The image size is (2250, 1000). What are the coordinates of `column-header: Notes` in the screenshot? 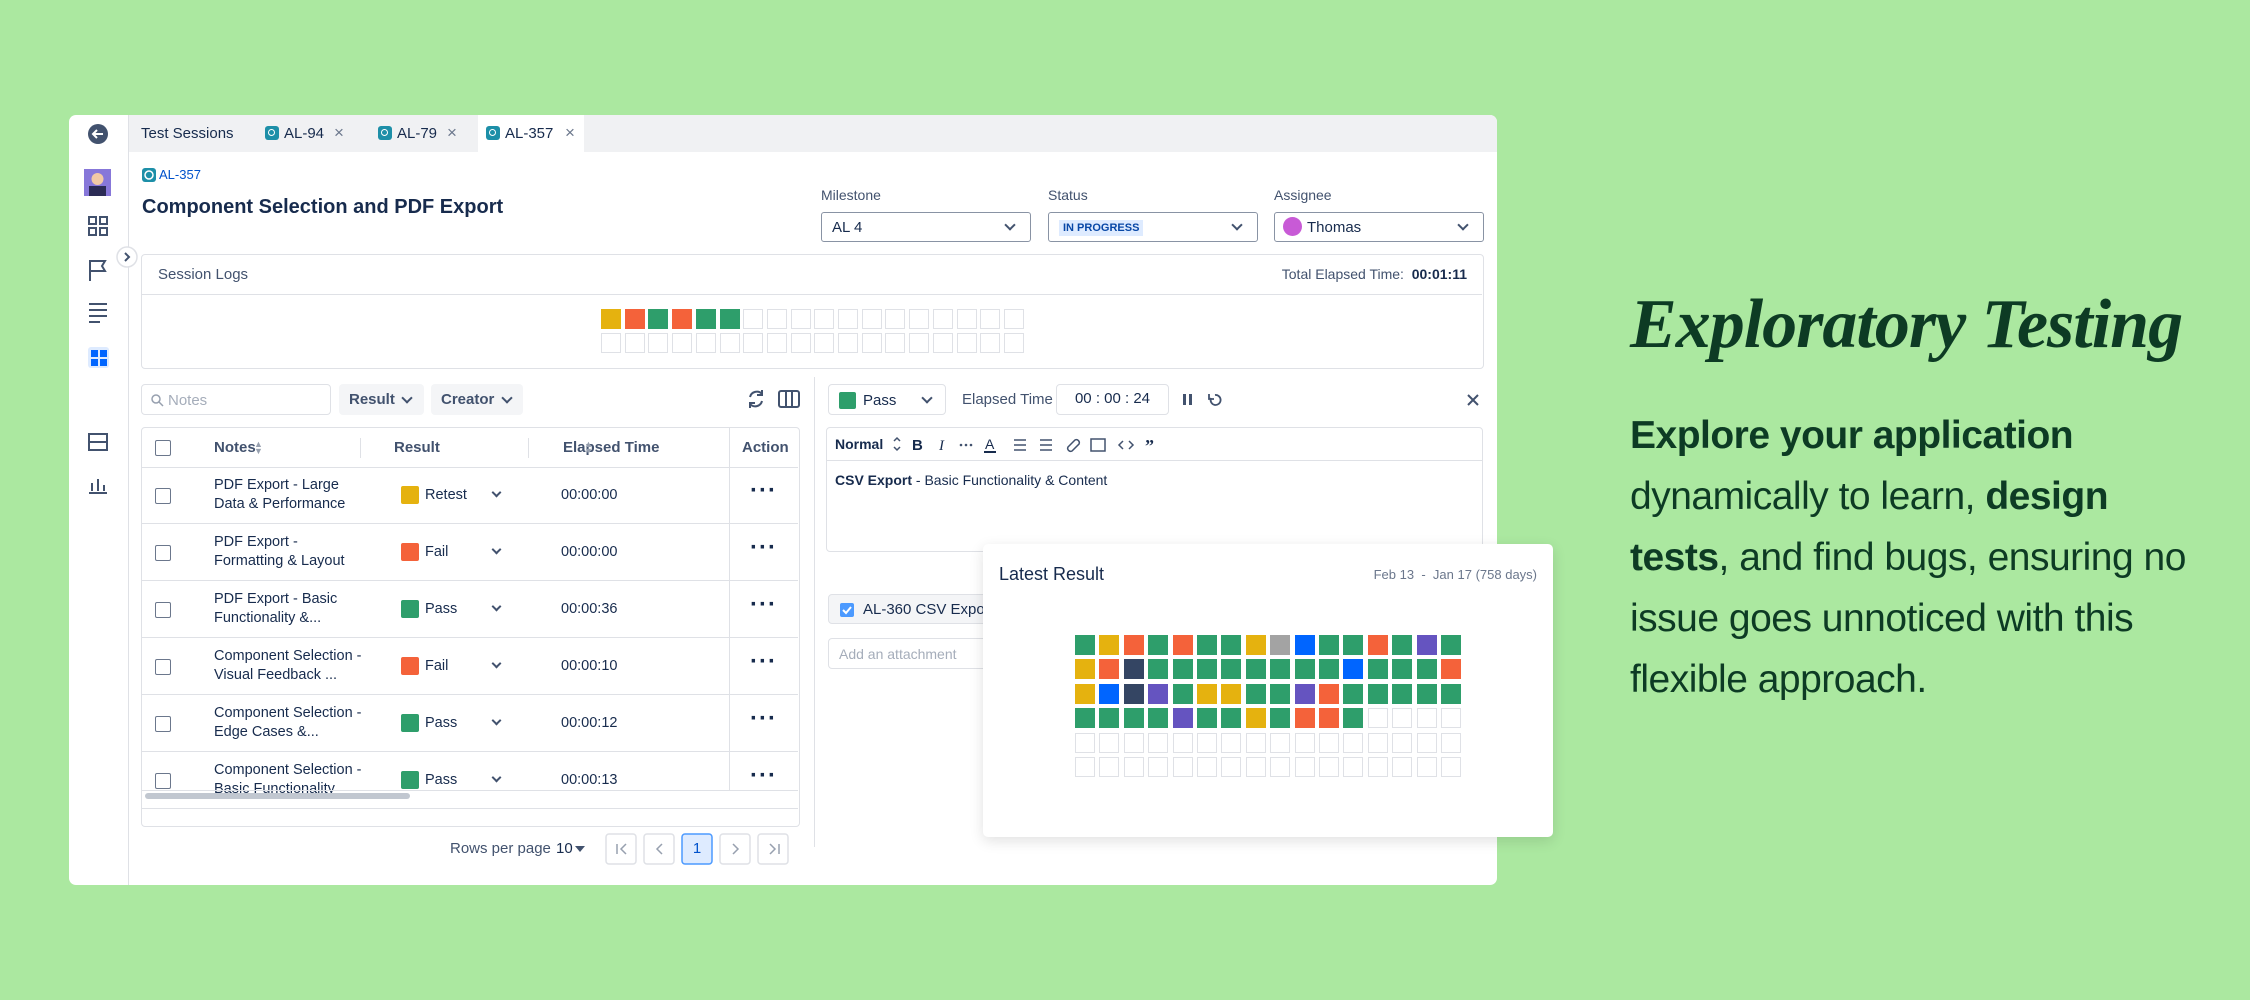 It's located at (235, 447).